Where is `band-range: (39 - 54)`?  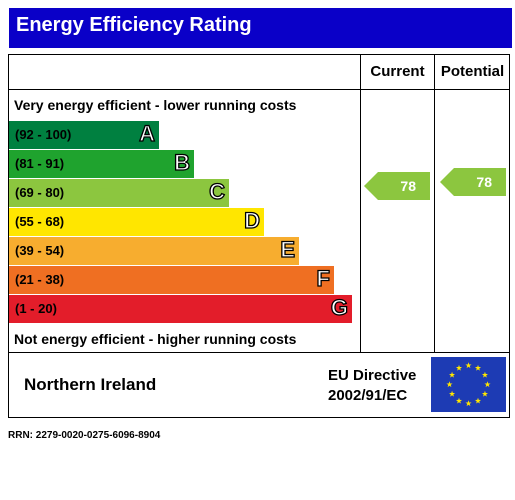
band-range: (39 - 54) is located at coordinates (40, 250).